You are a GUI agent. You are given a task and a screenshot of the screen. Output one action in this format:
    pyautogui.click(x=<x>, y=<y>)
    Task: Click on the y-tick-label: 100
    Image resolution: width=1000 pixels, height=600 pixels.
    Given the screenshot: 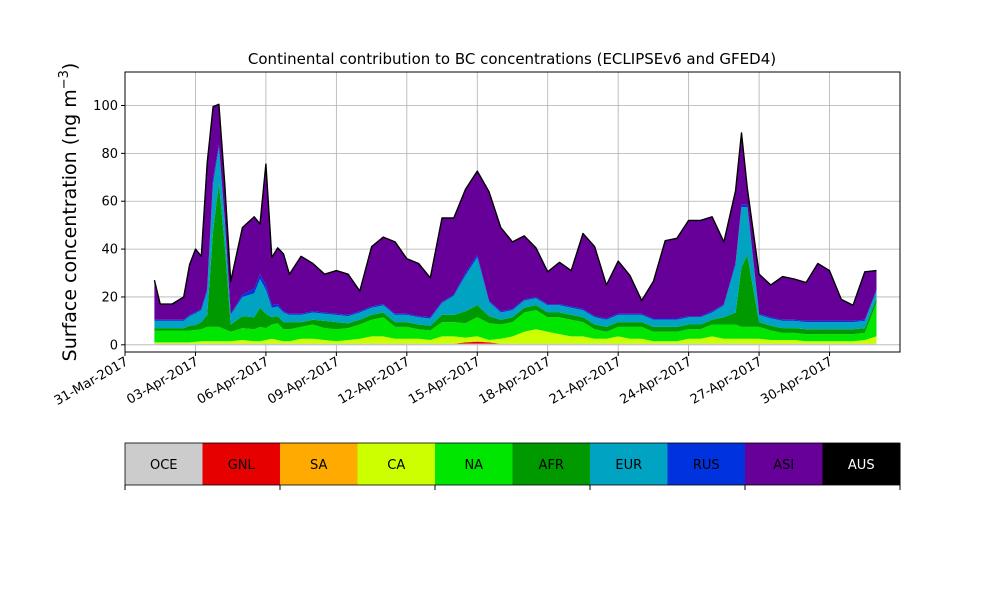 What is the action you would take?
    pyautogui.click(x=105, y=106)
    